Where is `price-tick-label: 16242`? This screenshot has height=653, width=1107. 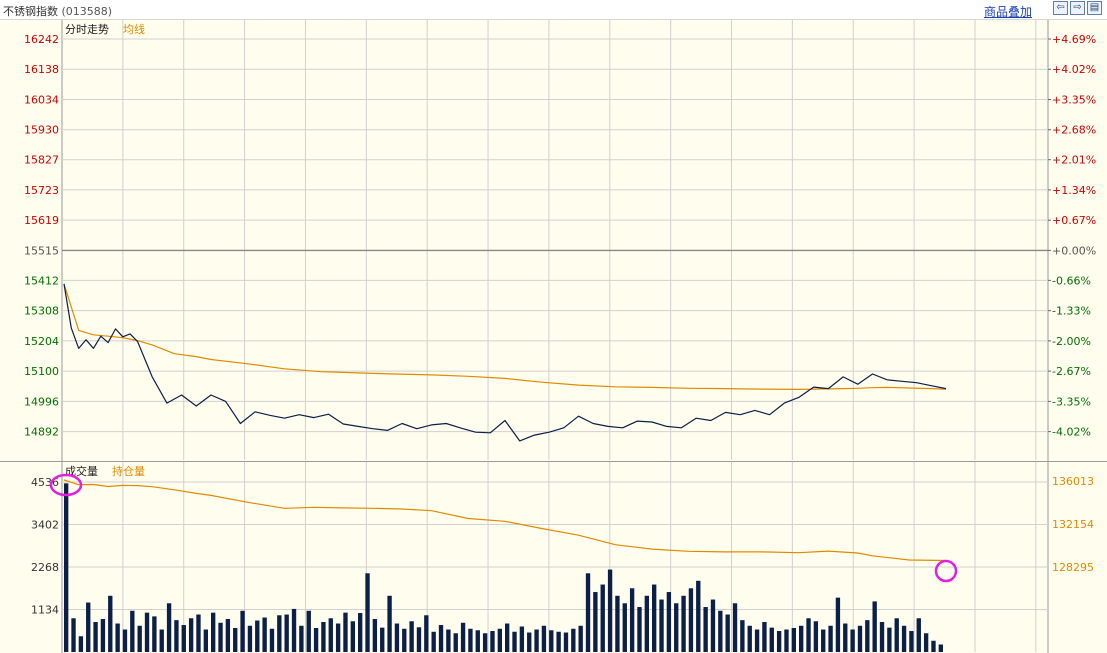 price-tick-label: 16242 is located at coordinates (41, 39).